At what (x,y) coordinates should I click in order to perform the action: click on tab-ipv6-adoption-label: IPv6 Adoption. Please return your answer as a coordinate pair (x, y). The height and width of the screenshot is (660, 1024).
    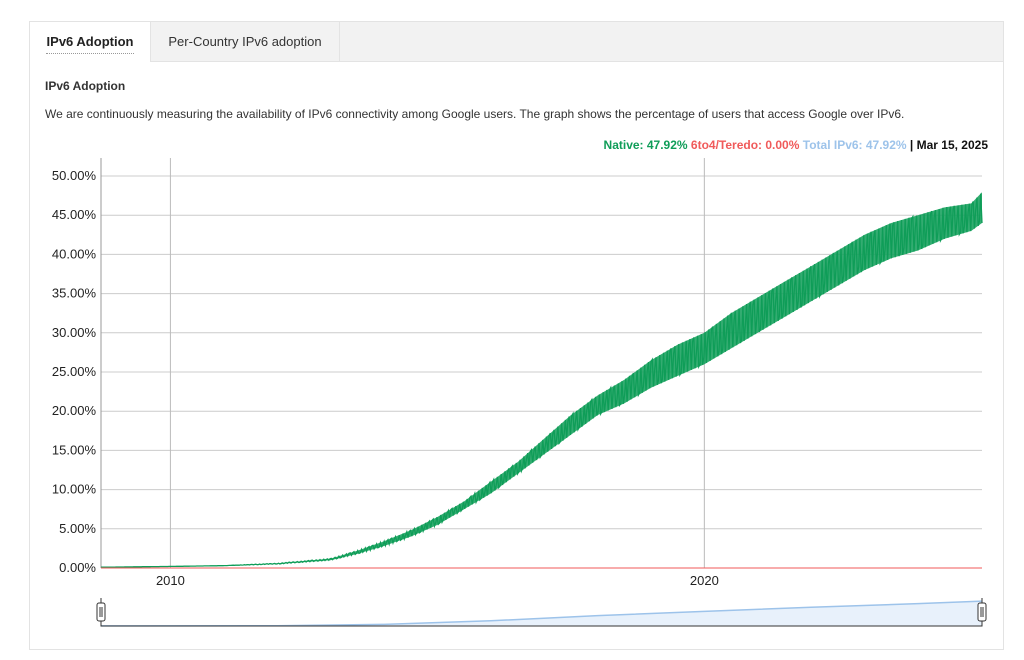
    Looking at the image, I should click on (90, 41).